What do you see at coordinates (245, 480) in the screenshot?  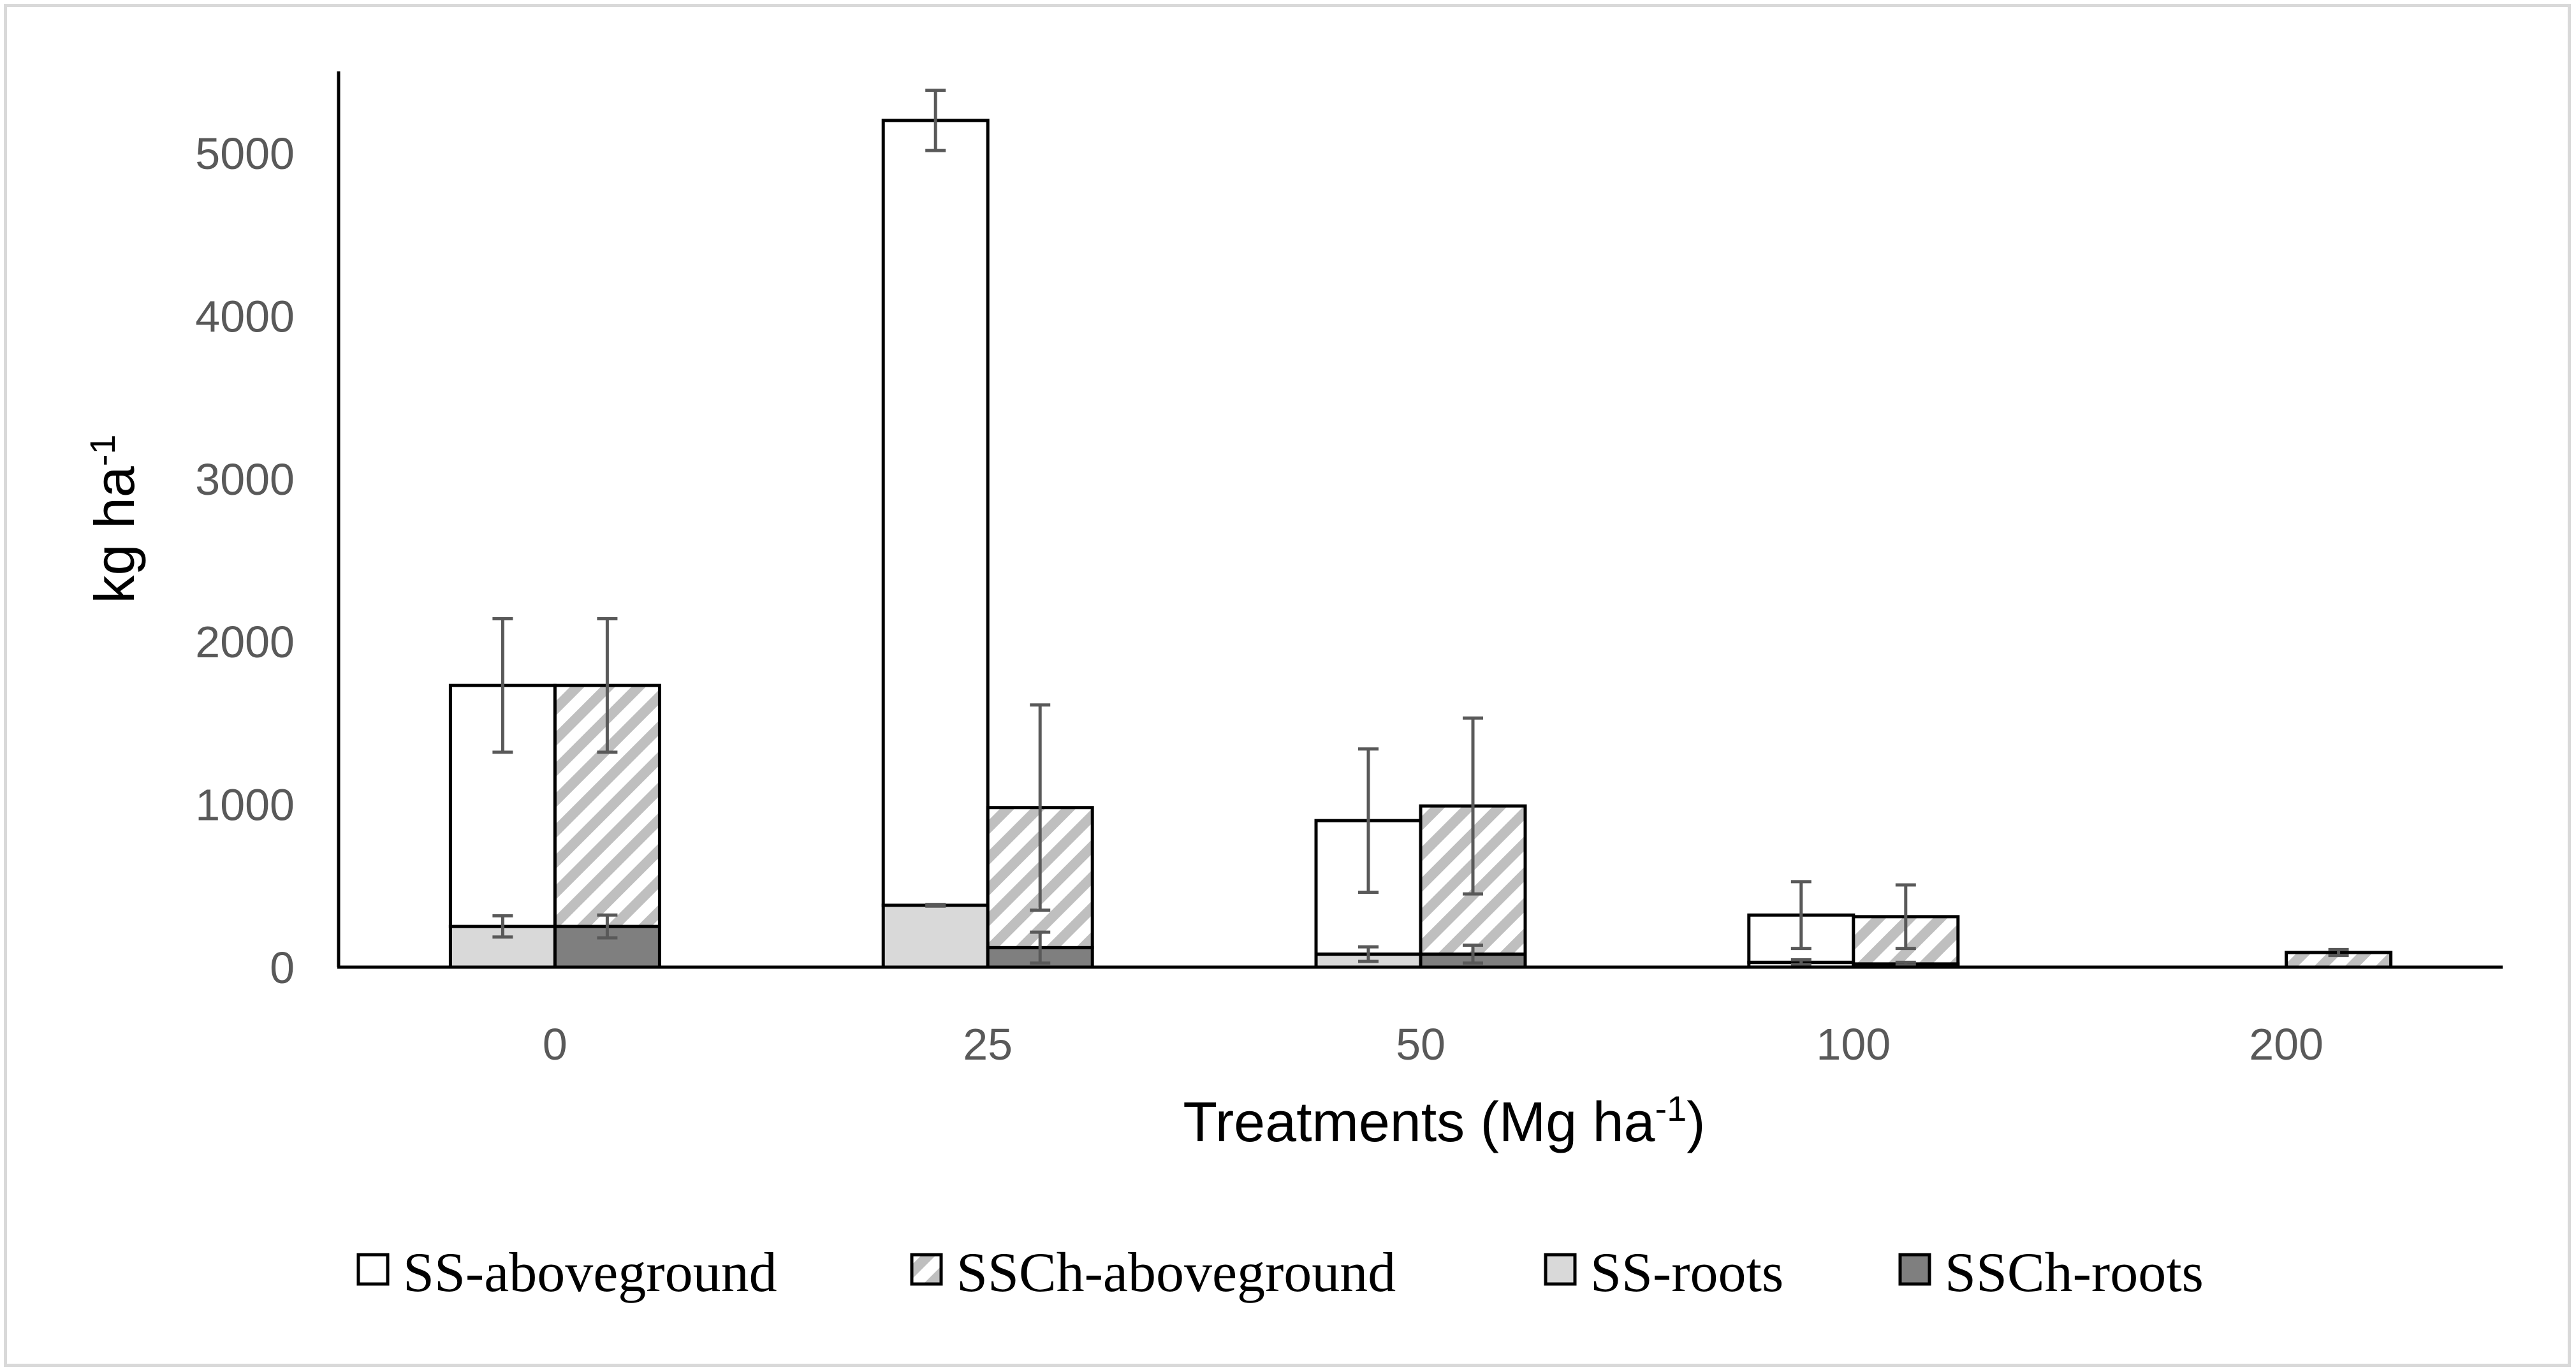 I see `y-tick-label: 3000` at bounding box center [245, 480].